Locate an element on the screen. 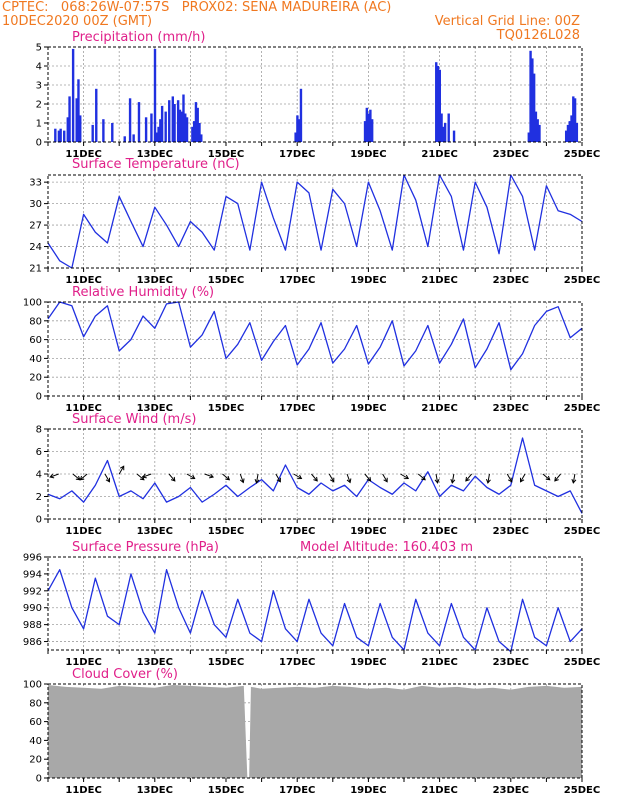 Image resolution: width=618 pixels, height=800 pixels. y-tick-label: 80 is located at coordinates (35, 703).